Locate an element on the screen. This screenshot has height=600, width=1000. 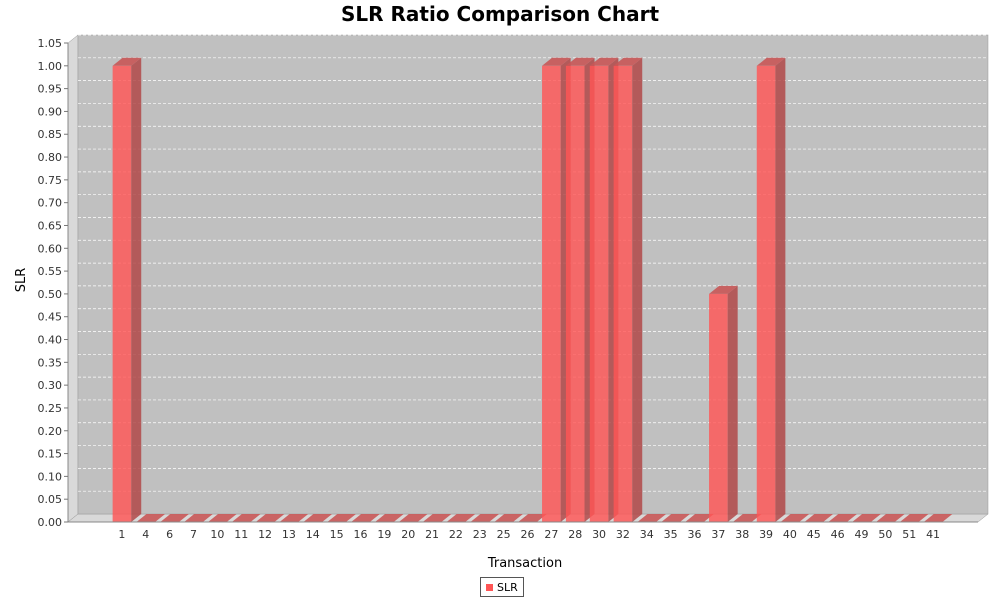
y-tick-label: 0.35 is located at coordinates (50, 362).